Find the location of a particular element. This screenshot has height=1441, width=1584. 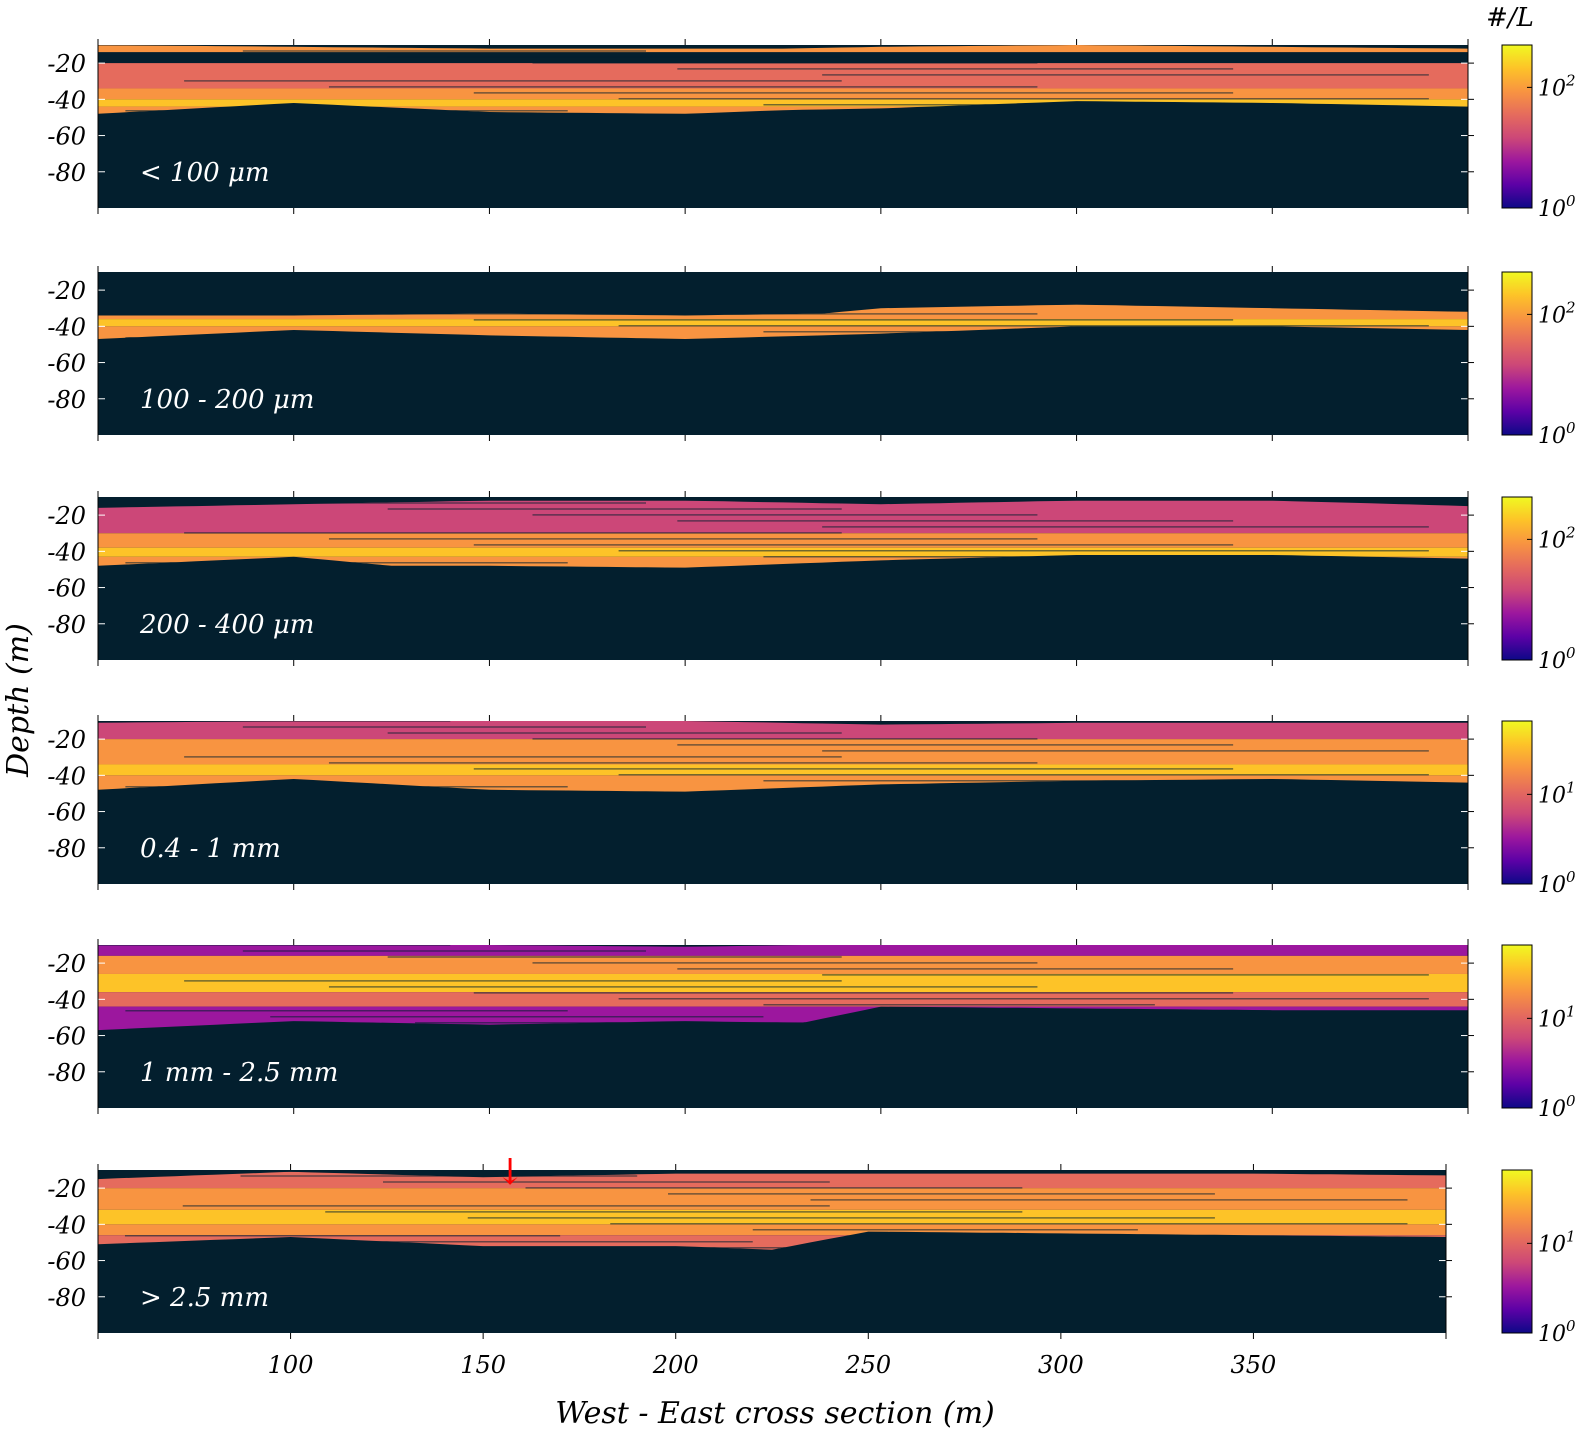

x-tick-label: 250 is located at coordinates (867, 1365).